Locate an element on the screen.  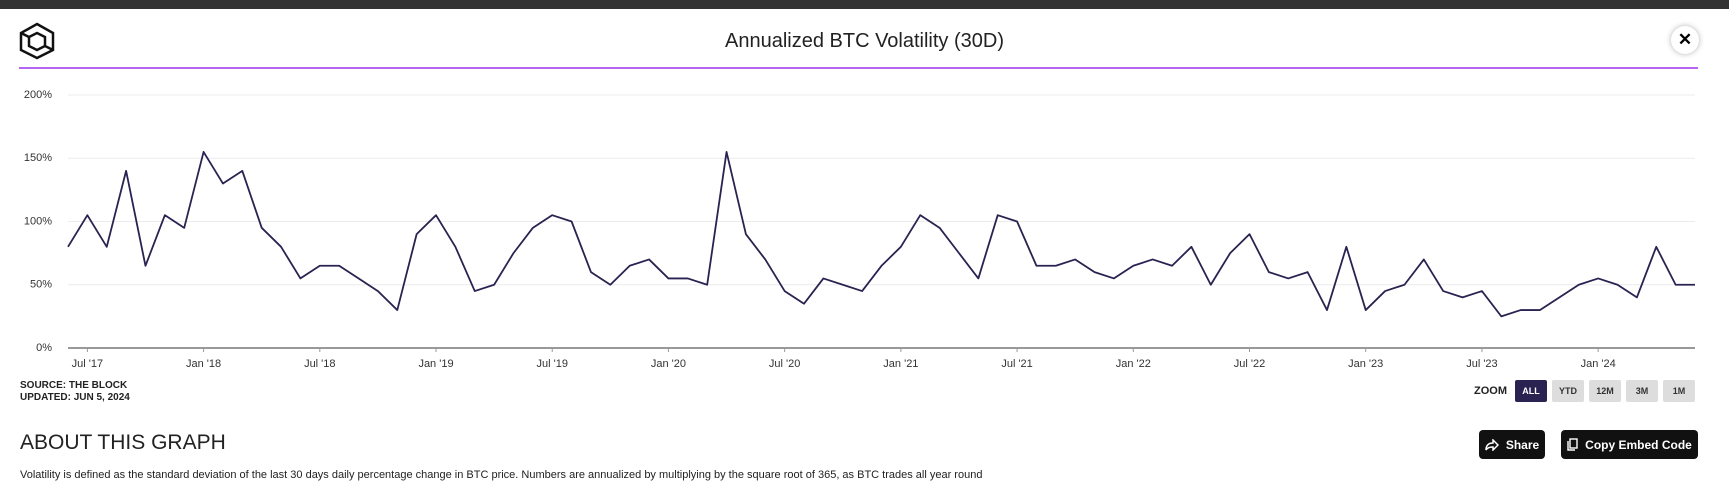
close-button: ✕ is located at coordinates (1685, 40).